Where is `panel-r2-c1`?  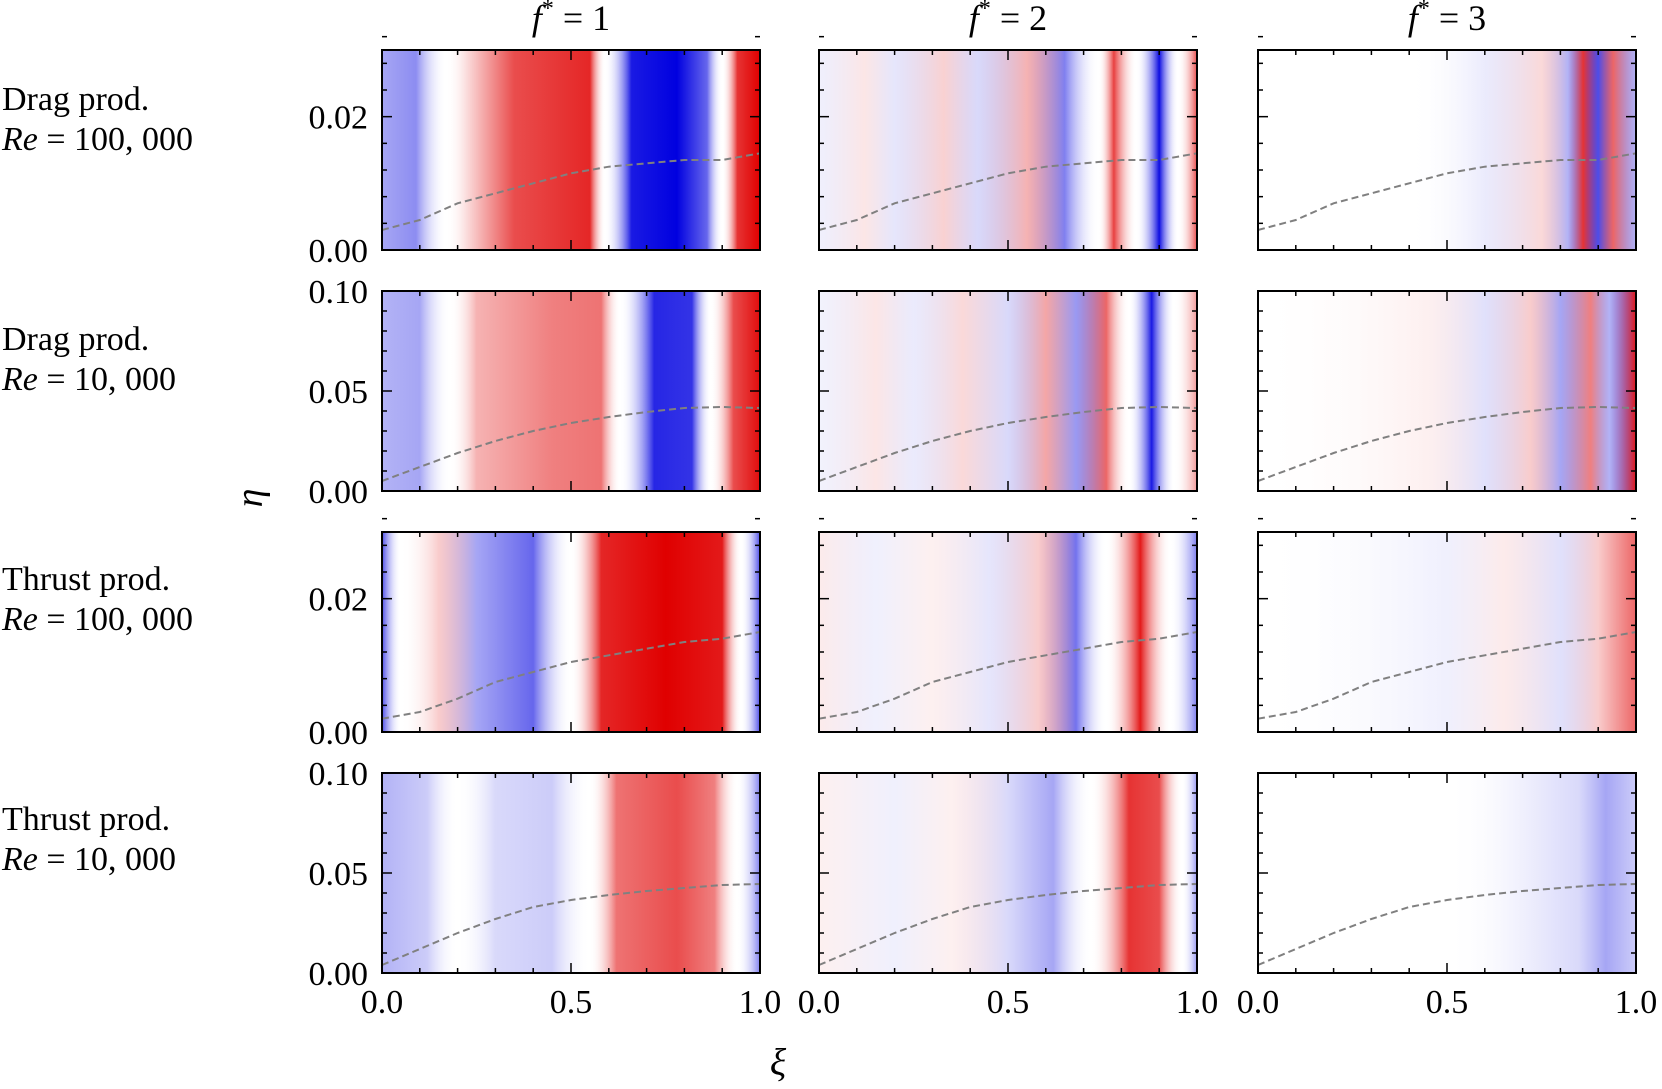
panel-r2-c1 is located at coordinates (571, 391).